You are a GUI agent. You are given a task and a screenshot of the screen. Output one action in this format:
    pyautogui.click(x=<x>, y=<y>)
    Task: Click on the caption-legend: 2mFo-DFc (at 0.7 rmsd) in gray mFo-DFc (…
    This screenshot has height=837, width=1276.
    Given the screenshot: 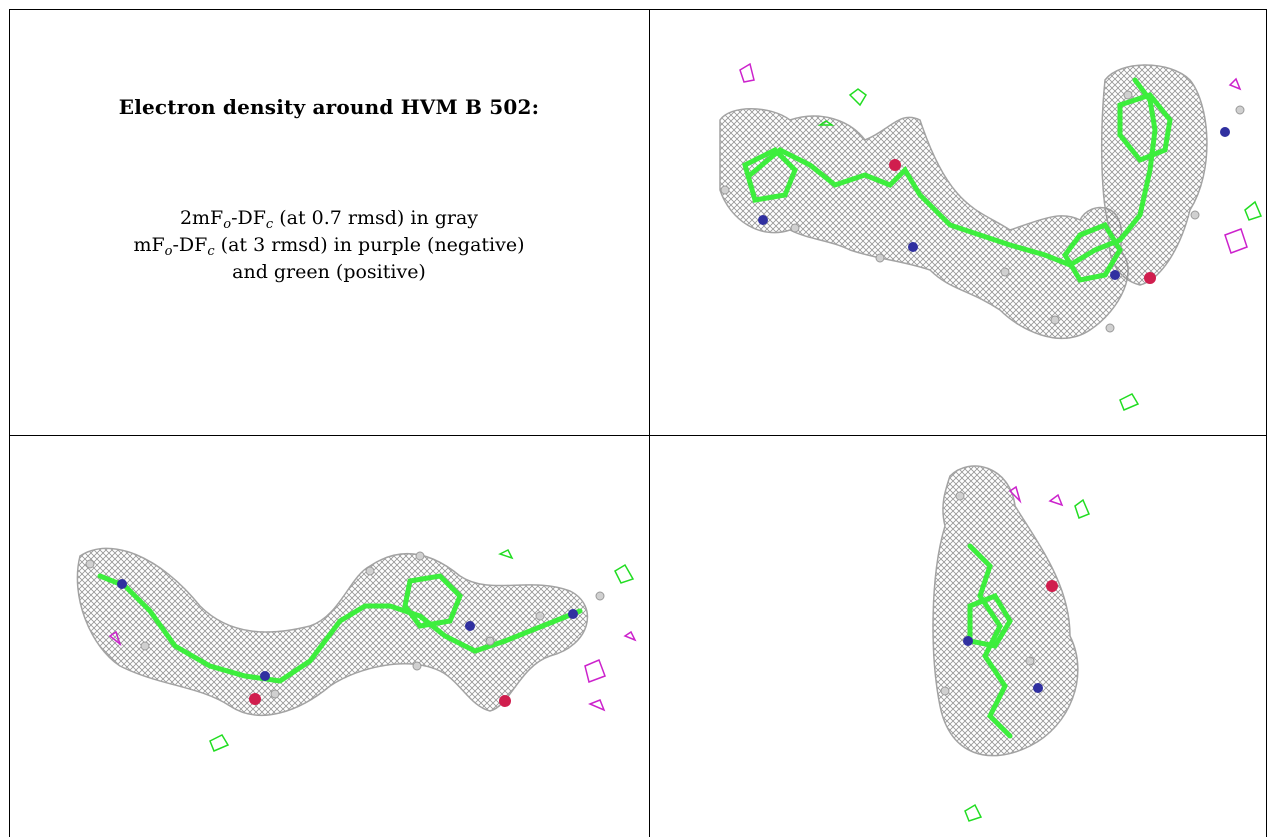 What is the action you would take?
    pyautogui.click(x=329, y=245)
    